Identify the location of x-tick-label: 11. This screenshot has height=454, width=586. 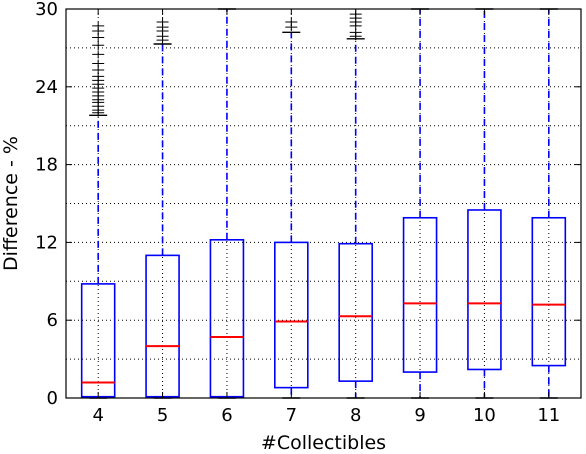
(548, 415).